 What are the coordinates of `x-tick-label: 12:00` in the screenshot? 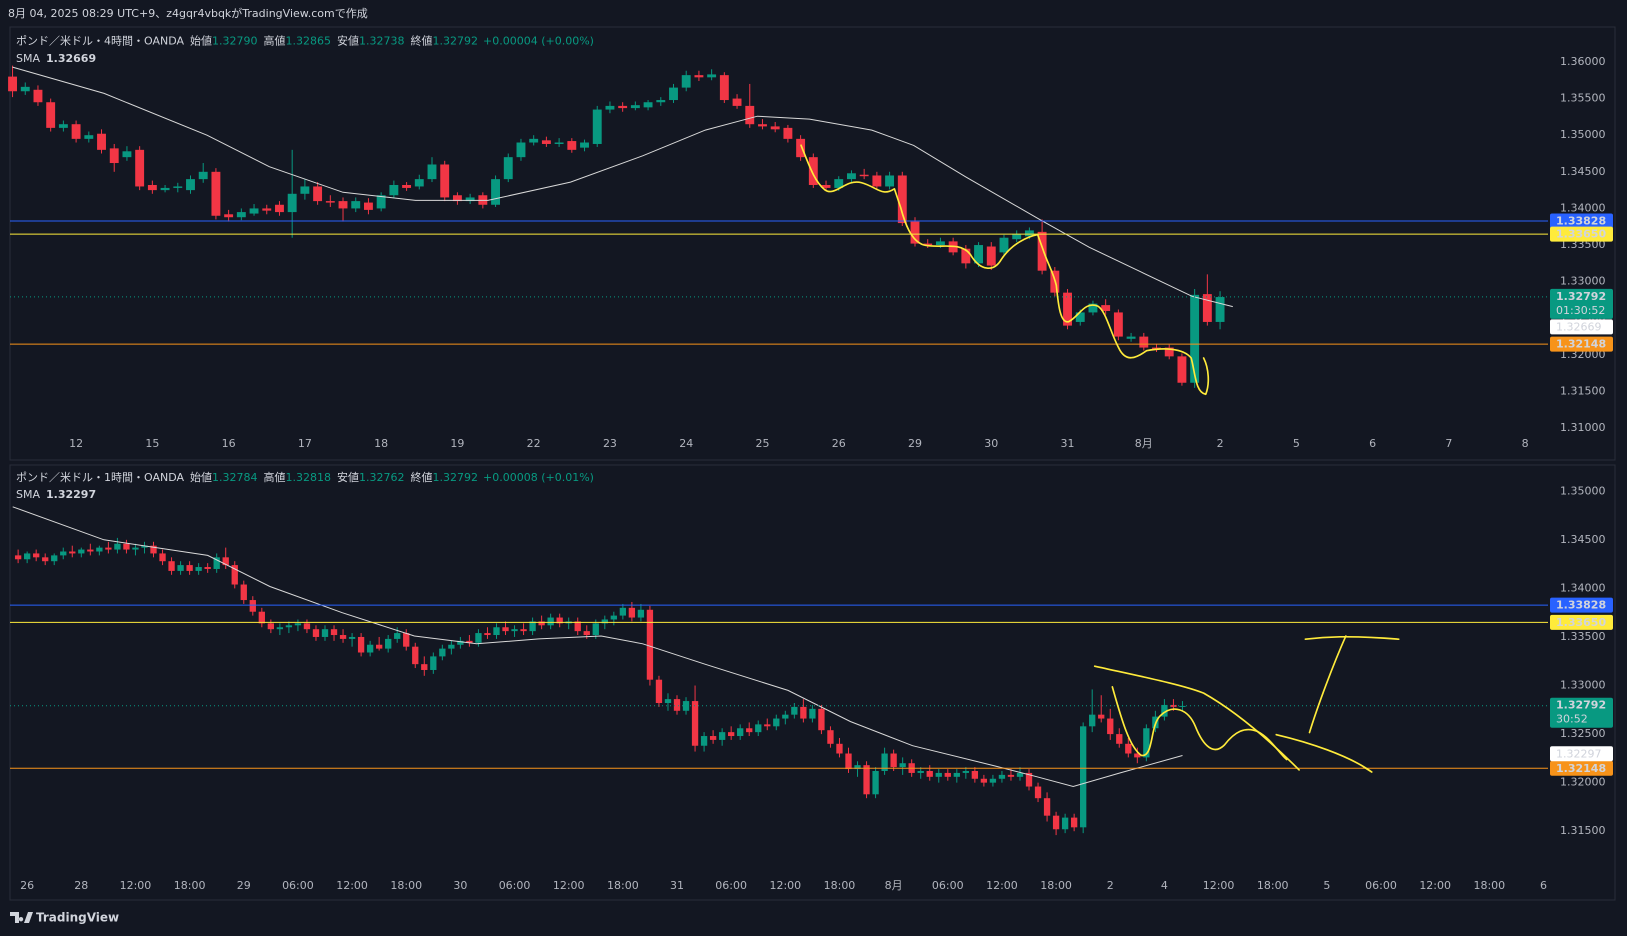 It's located at (785, 885).